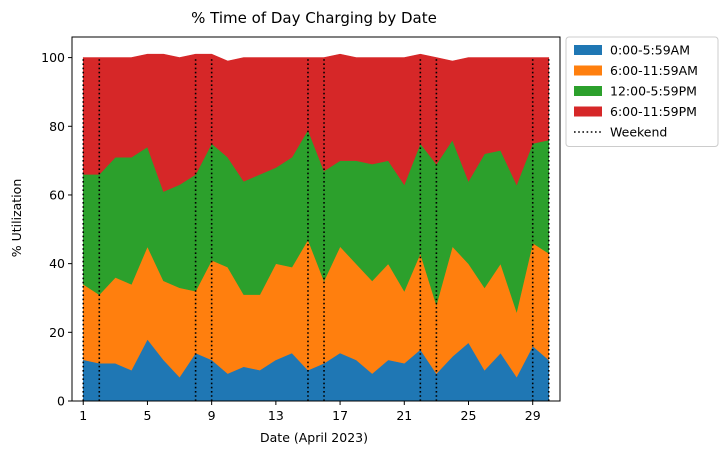 The height and width of the screenshot is (455, 723). Describe the element at coordinates (533, 415) in the screenshot. I see `x-tick-label: 29` at that location.